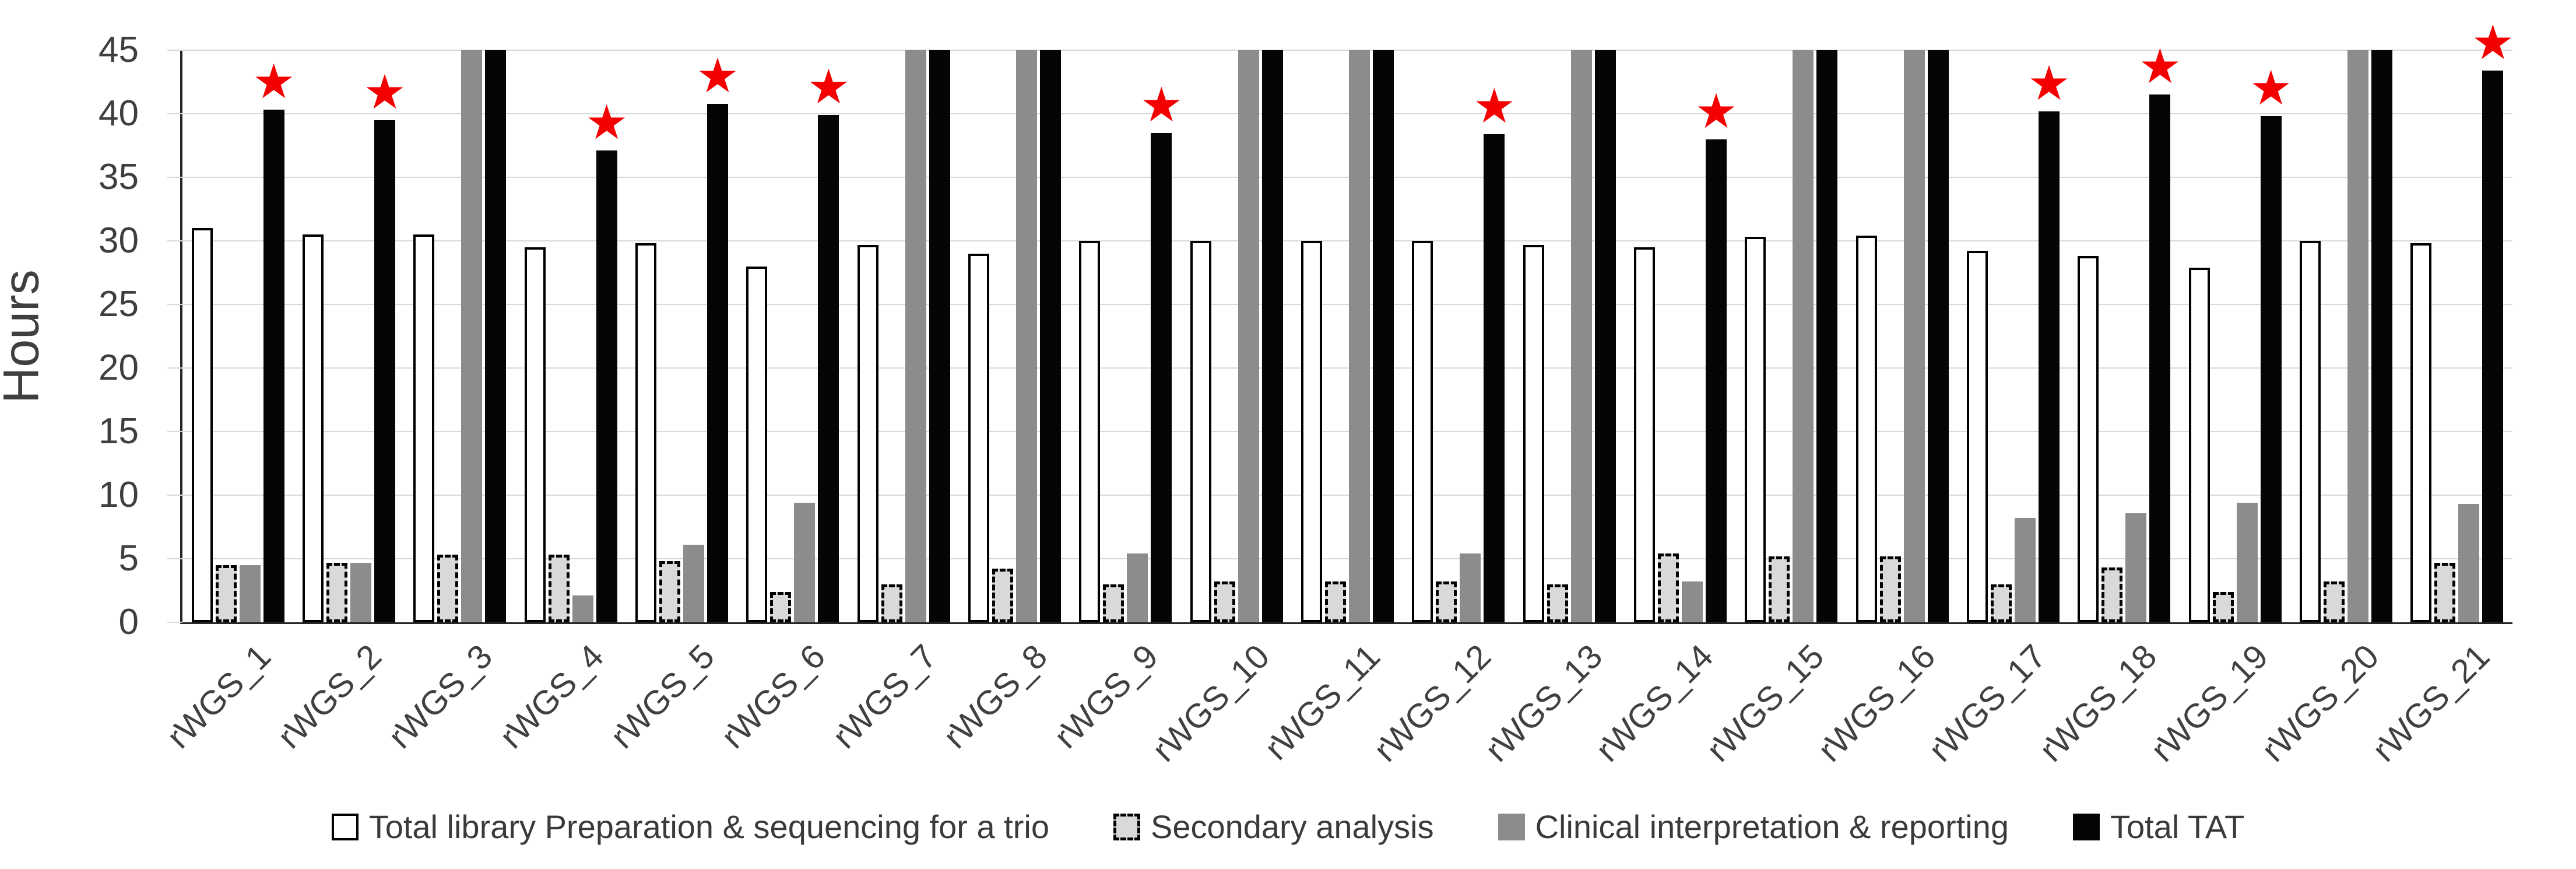 Image resolution: width=2576 pixels, height=869 pixels. I want to click on x-tick-label: rWGS_6, so click(773, 696).